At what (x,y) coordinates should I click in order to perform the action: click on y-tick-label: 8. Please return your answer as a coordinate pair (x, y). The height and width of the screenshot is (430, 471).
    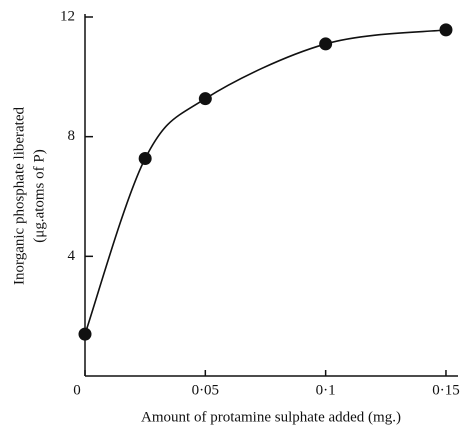
    Looking at the image, I should click on (72, 136).